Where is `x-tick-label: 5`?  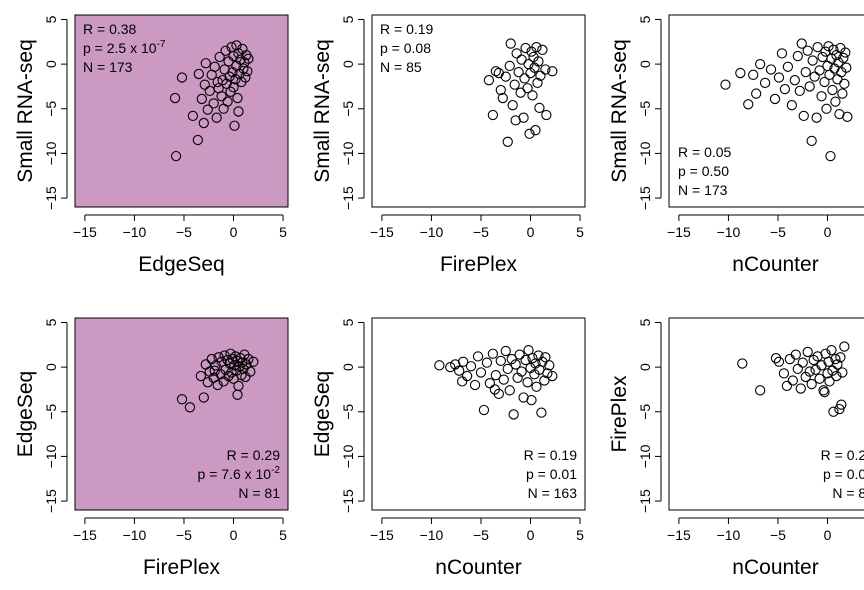 x-tick-label: 5 is located at coordinates (283, 535).